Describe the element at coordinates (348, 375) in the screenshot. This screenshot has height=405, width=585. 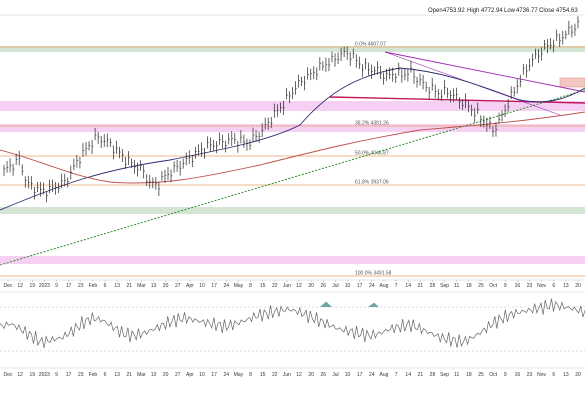
I see `bottom-x-tick-label-28: 10` at that location.